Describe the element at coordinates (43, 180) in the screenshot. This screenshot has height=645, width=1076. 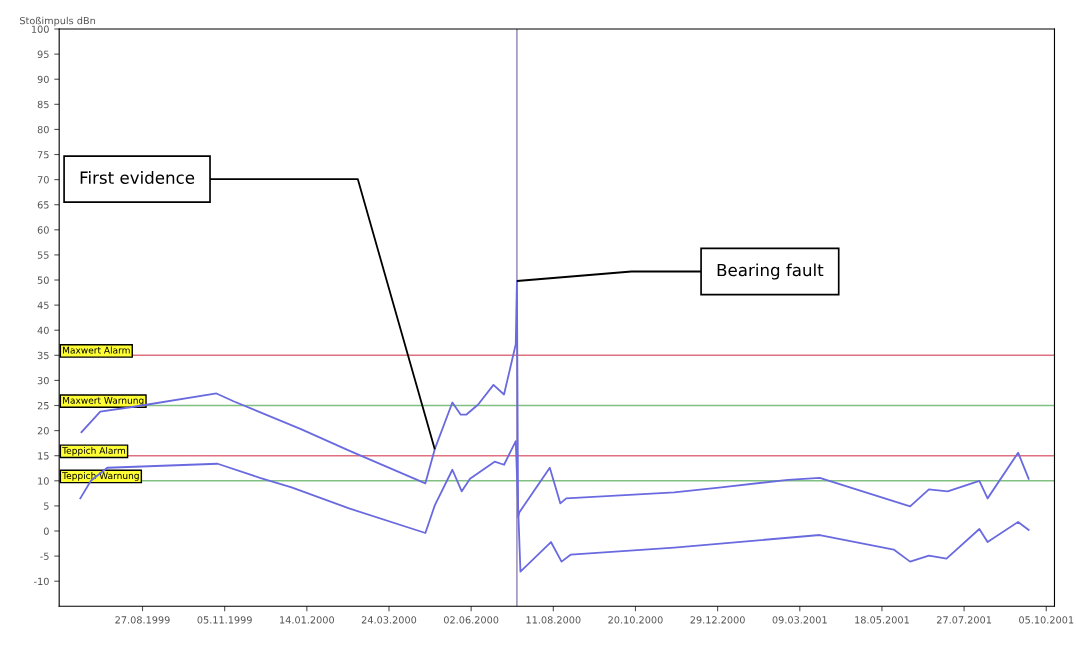
I see `y-tick-label: 70` at that location.